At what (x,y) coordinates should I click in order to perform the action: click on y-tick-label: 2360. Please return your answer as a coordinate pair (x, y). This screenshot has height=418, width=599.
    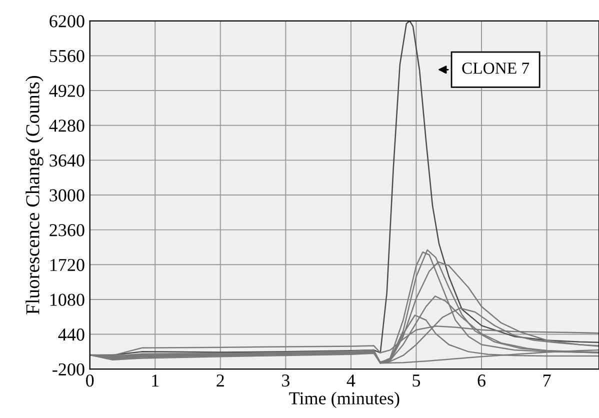
    Looking at the image, I should click on (67, 230).